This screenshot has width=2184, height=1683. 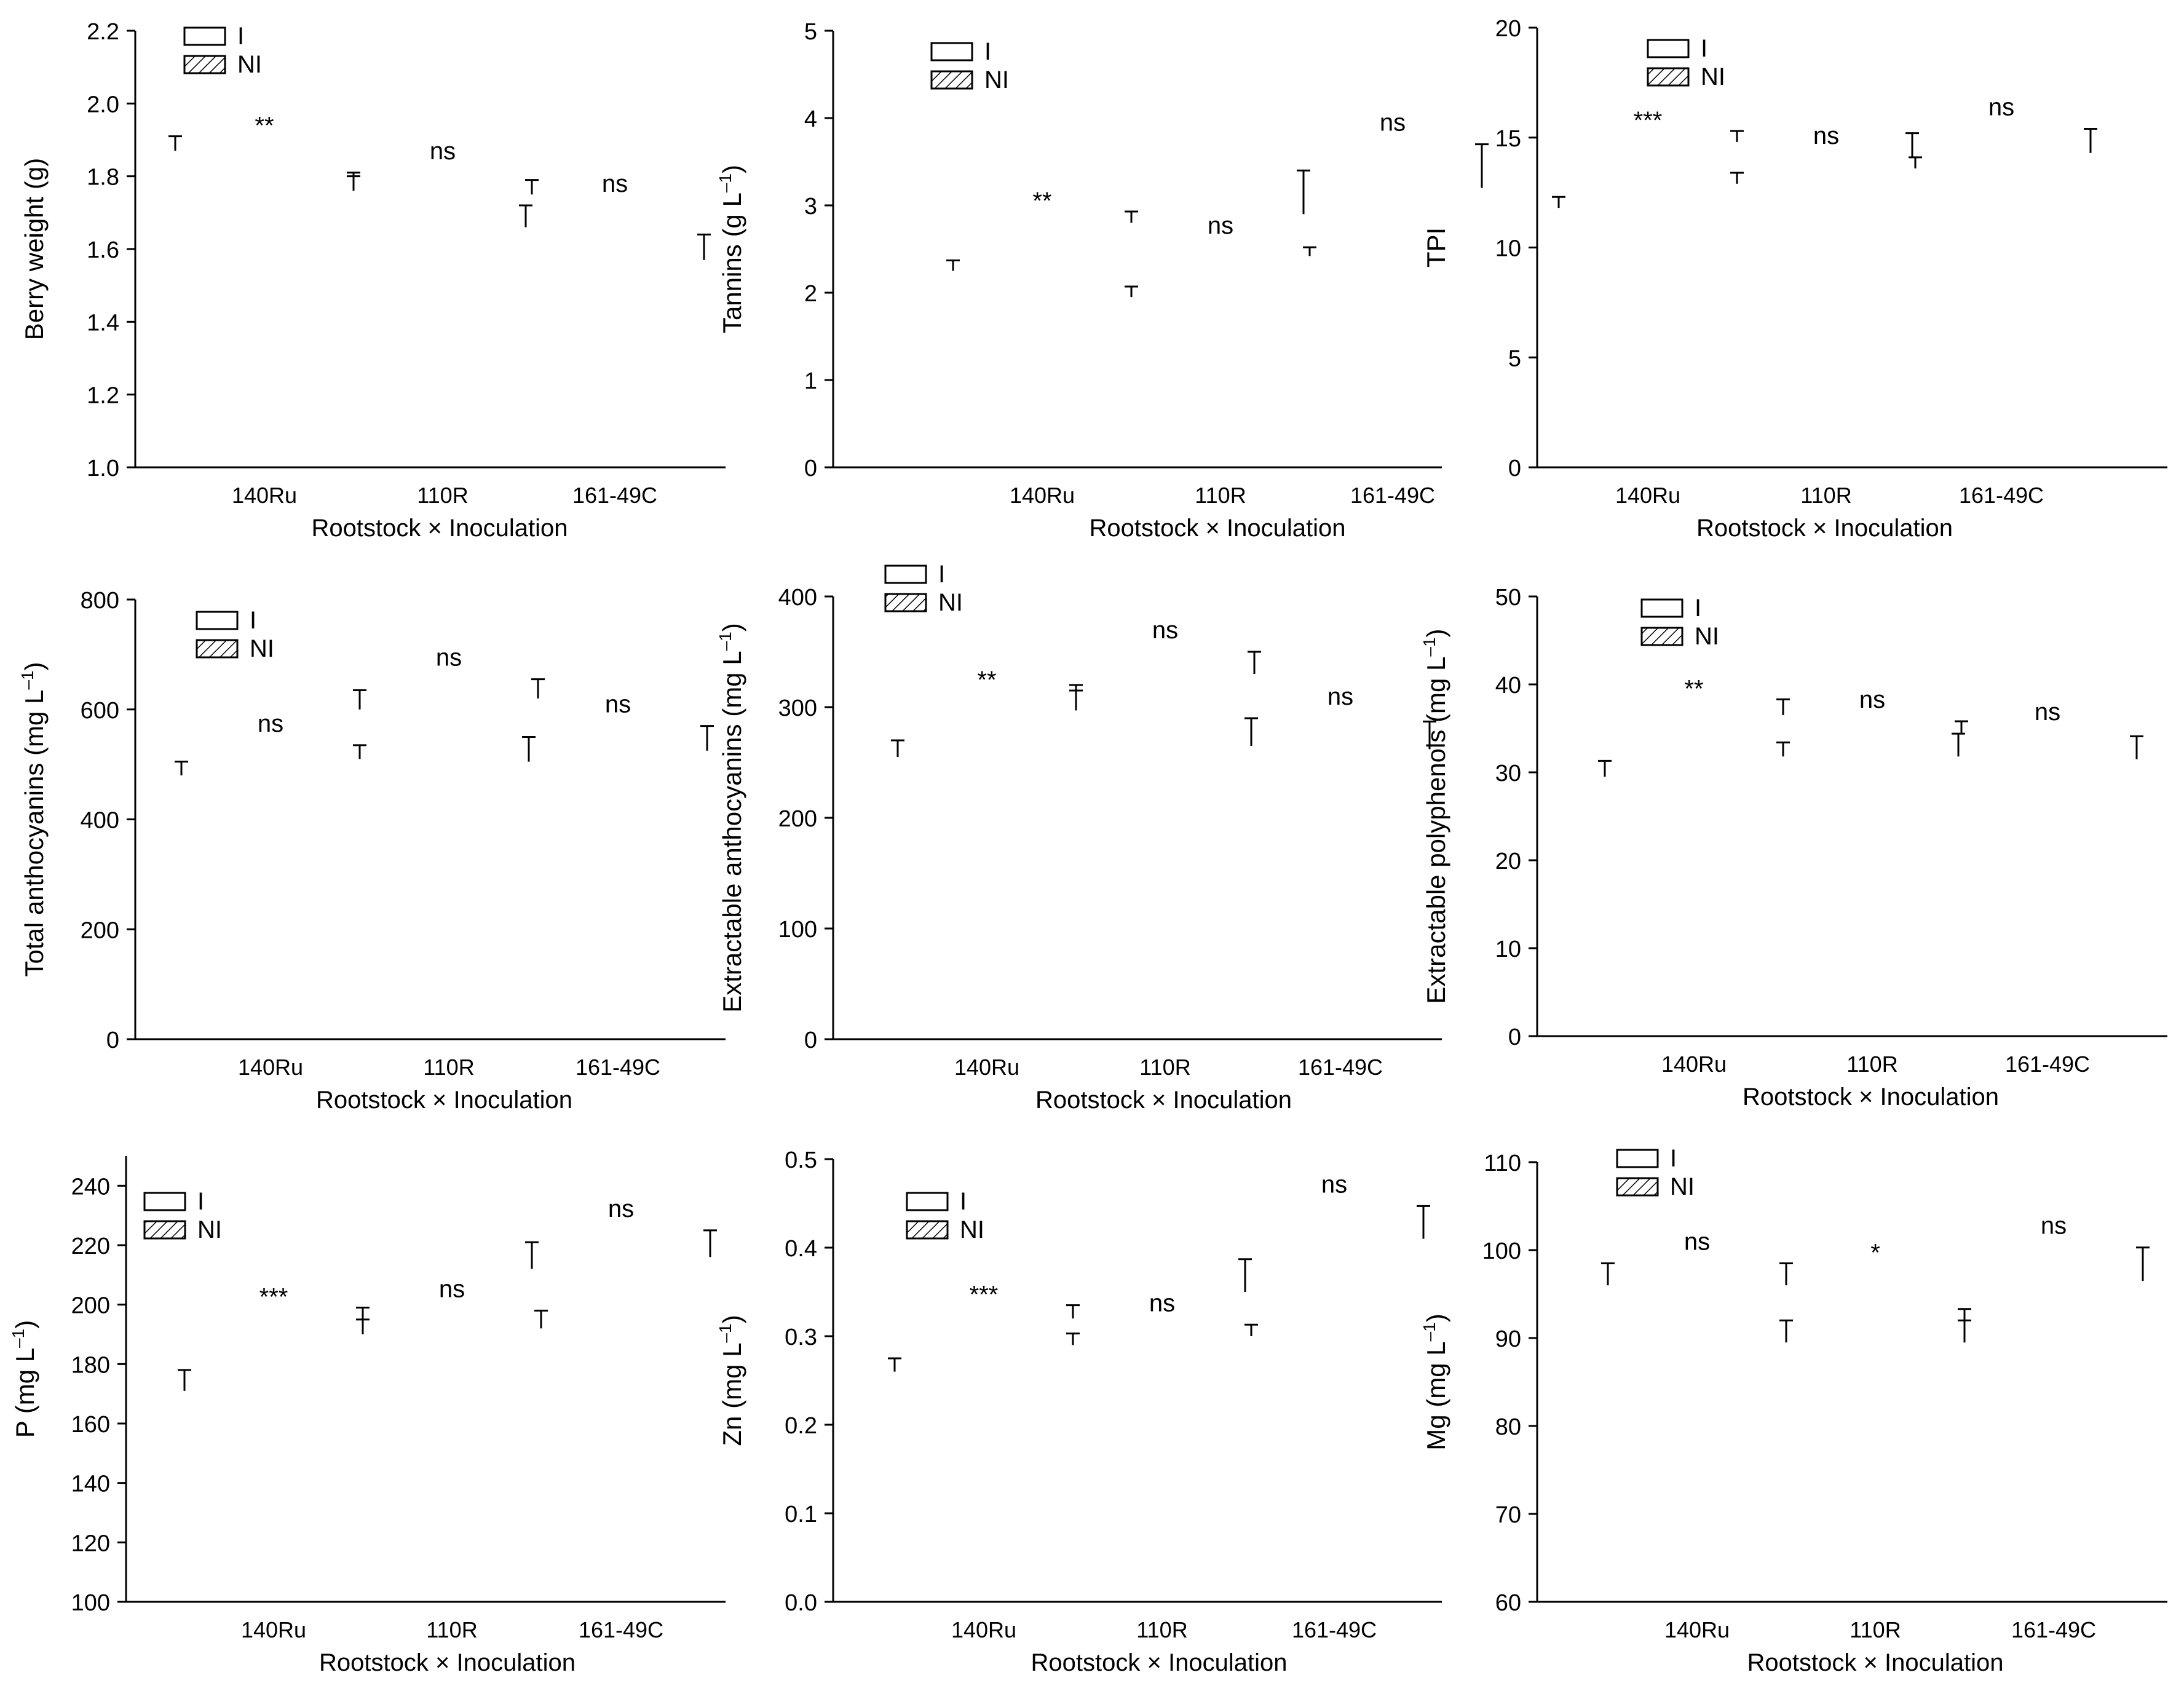 I want to click on total-anthocyanins-legend-swatch-i, so click(x=217, y=620).